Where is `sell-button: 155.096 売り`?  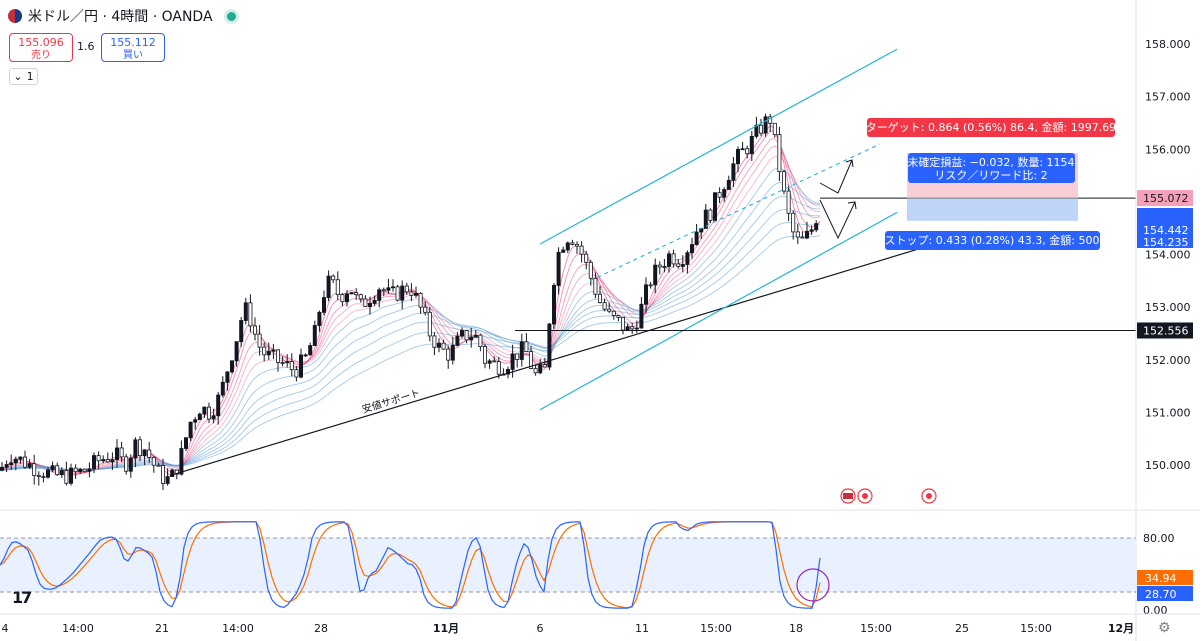
sell-button: 155.096 売り is located at coordinates (41, 47).